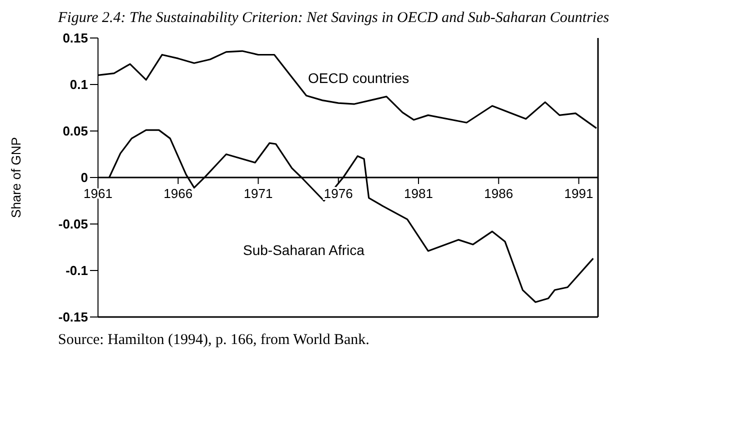 The height and width of the screenshot is (448, 746). What do you see at coordinates (77, 270) in the screenshot?
I see `y-tick-label: -0.1` at bounding box center [77, 270].